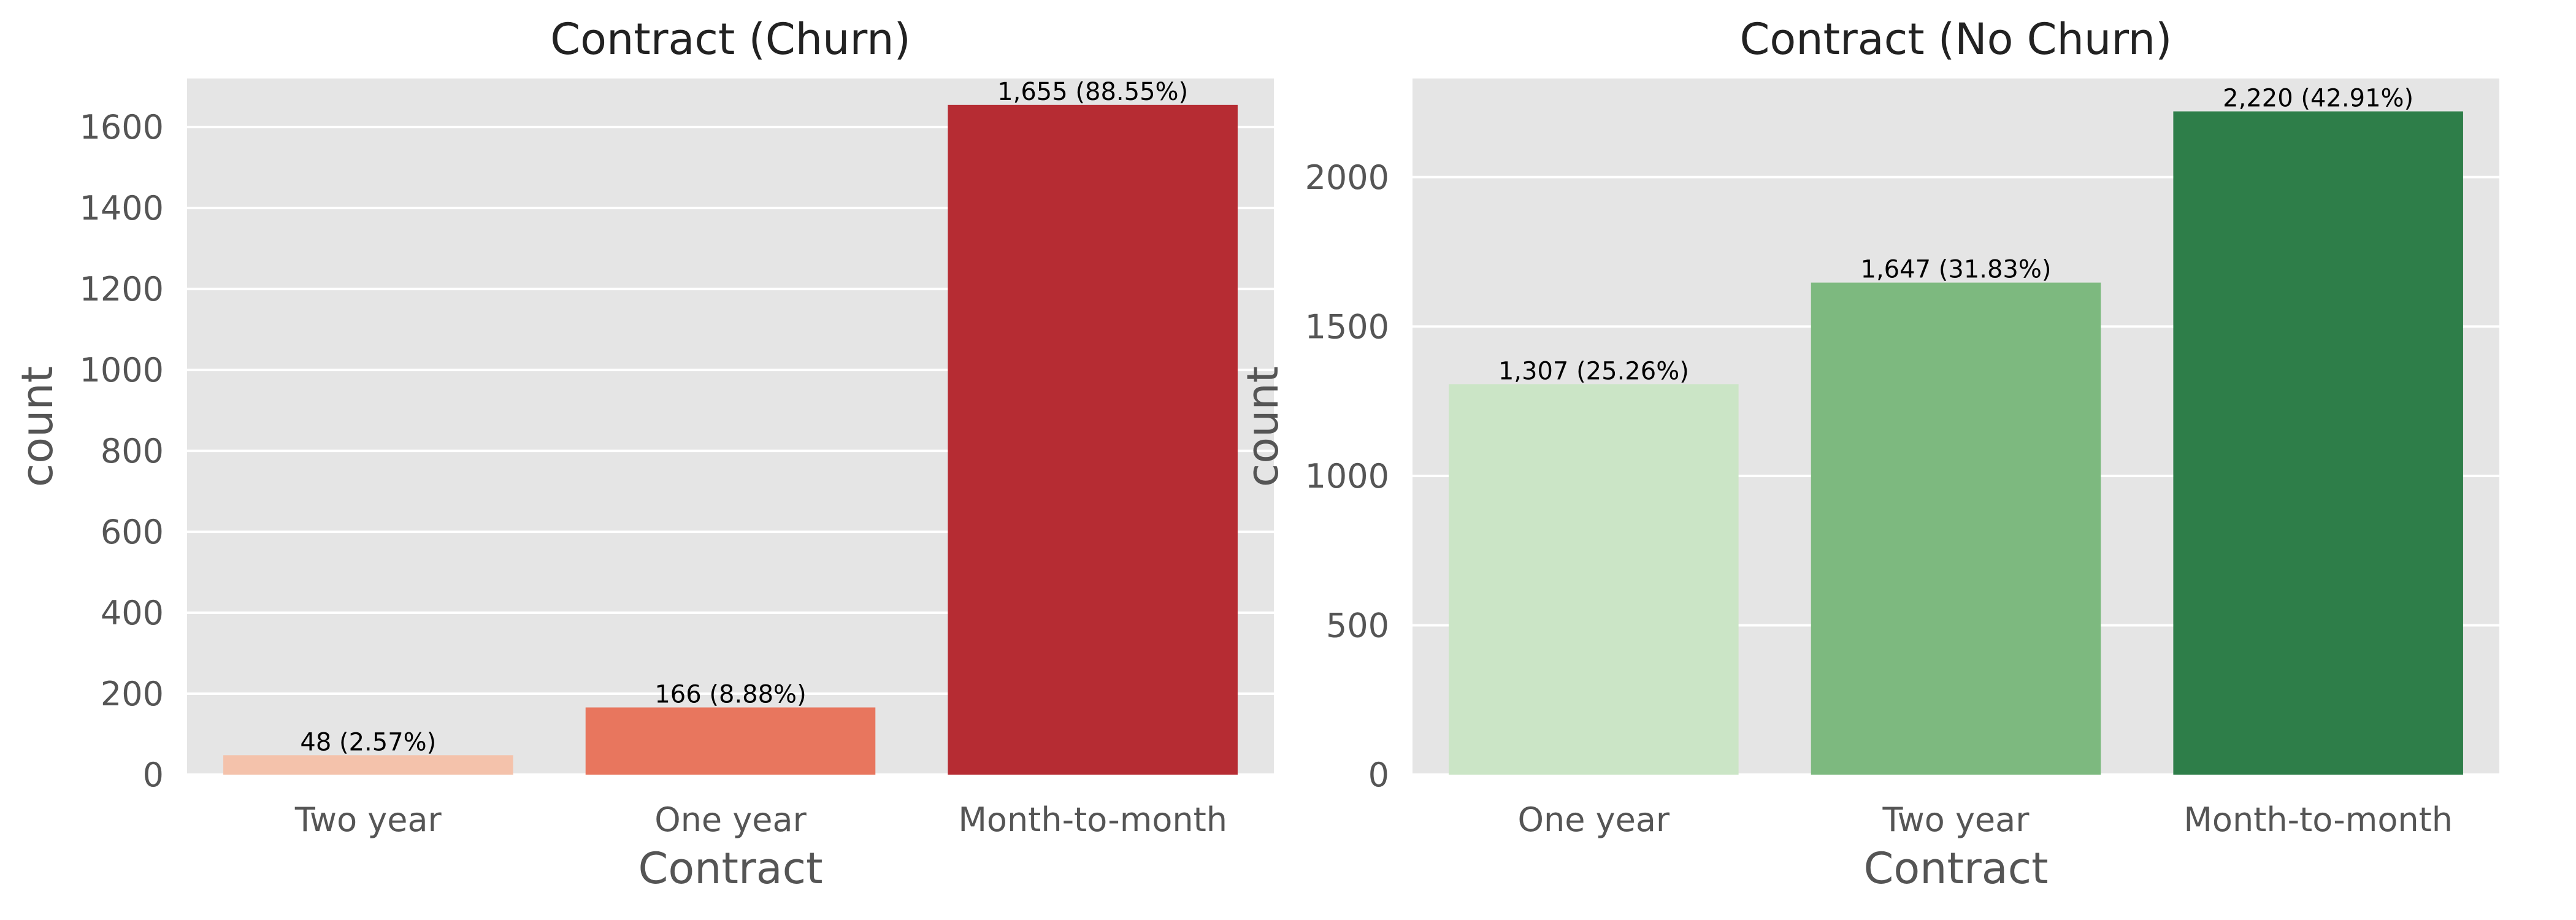 The image size is (2576, 920). I want to click on data-label: 166 (8.88%), so click(730, 694).